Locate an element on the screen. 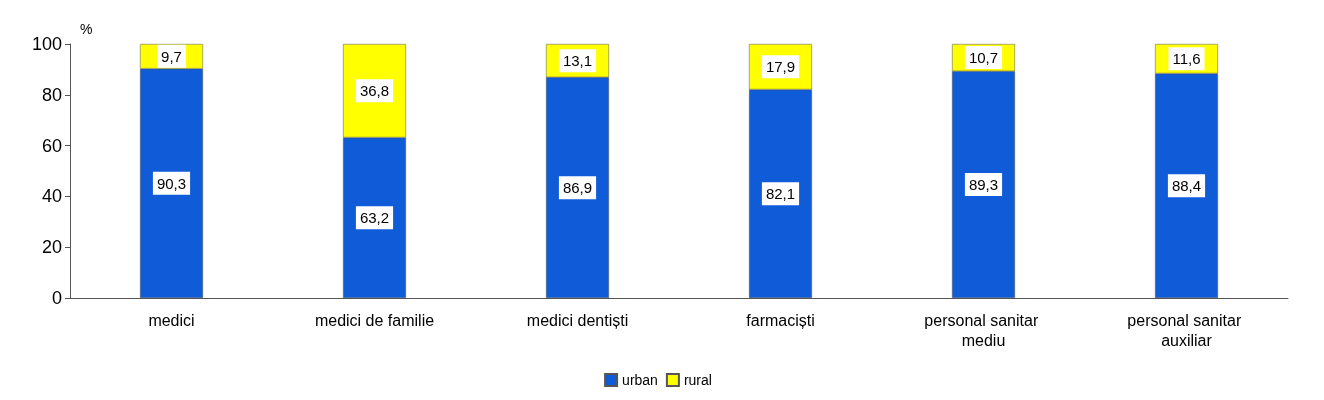  data-label: 86,9 is located at coordinates (577, 188).